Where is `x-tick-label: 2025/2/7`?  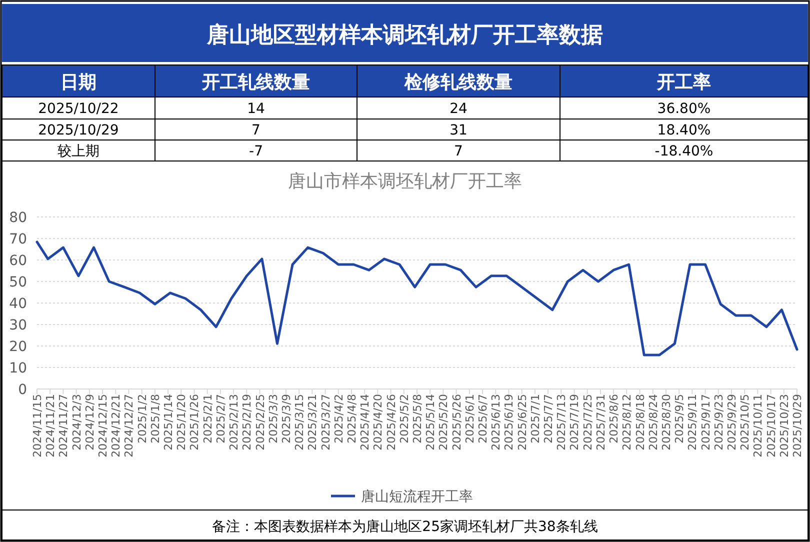
x-tick-label: 2025/2/7 is located at coordinates (221, 419).